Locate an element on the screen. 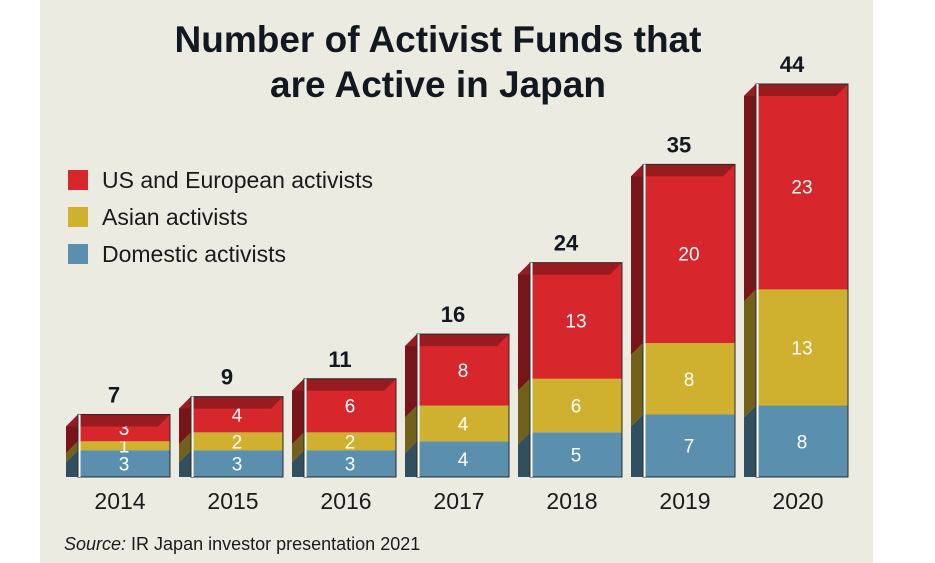 Image resolution: width=935 pixels, height=563 pixels. x-tick-2016: 2016 is located at coordinates (345, 501).